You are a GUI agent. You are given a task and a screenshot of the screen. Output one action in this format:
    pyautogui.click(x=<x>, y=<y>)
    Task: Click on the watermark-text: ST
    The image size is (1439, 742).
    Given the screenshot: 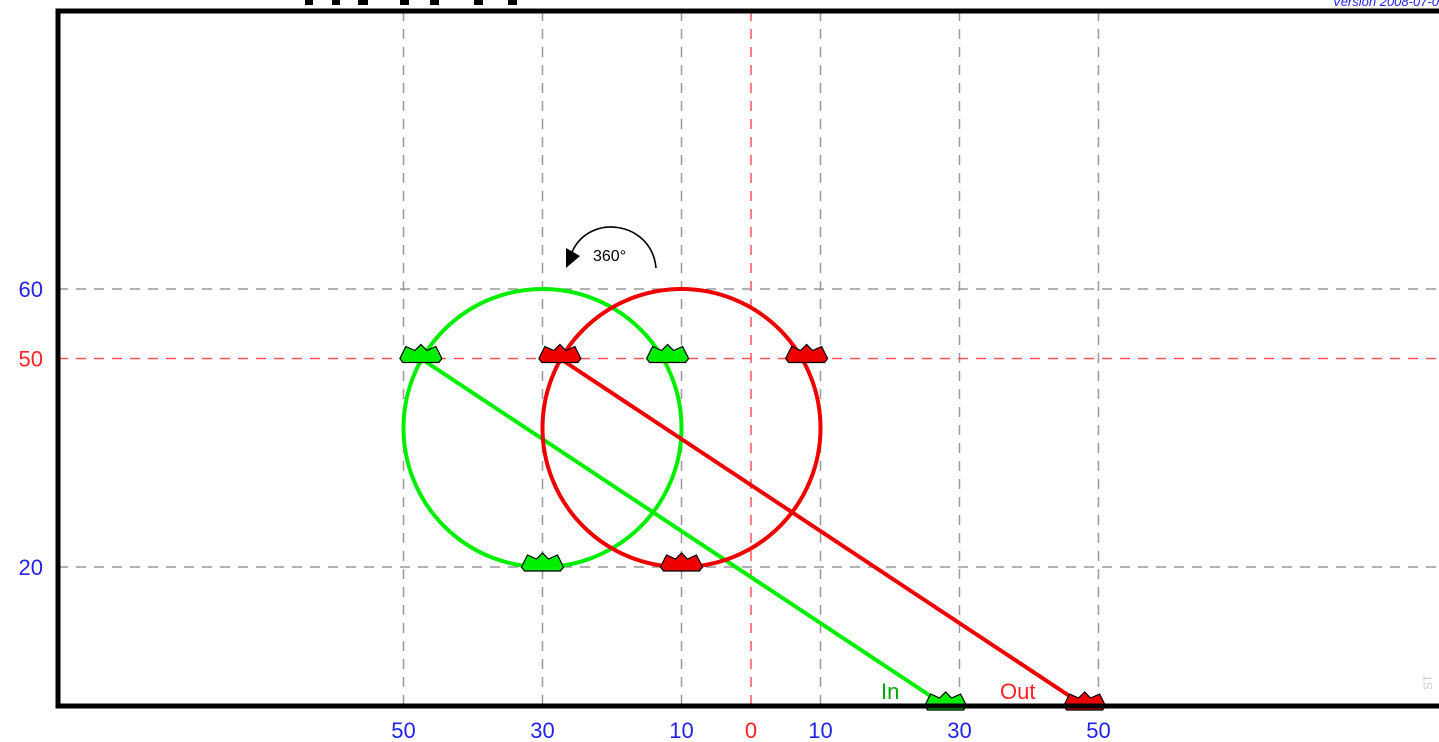 What is the action you would take?
    pyautogui.click(x=1428, y=682)
    